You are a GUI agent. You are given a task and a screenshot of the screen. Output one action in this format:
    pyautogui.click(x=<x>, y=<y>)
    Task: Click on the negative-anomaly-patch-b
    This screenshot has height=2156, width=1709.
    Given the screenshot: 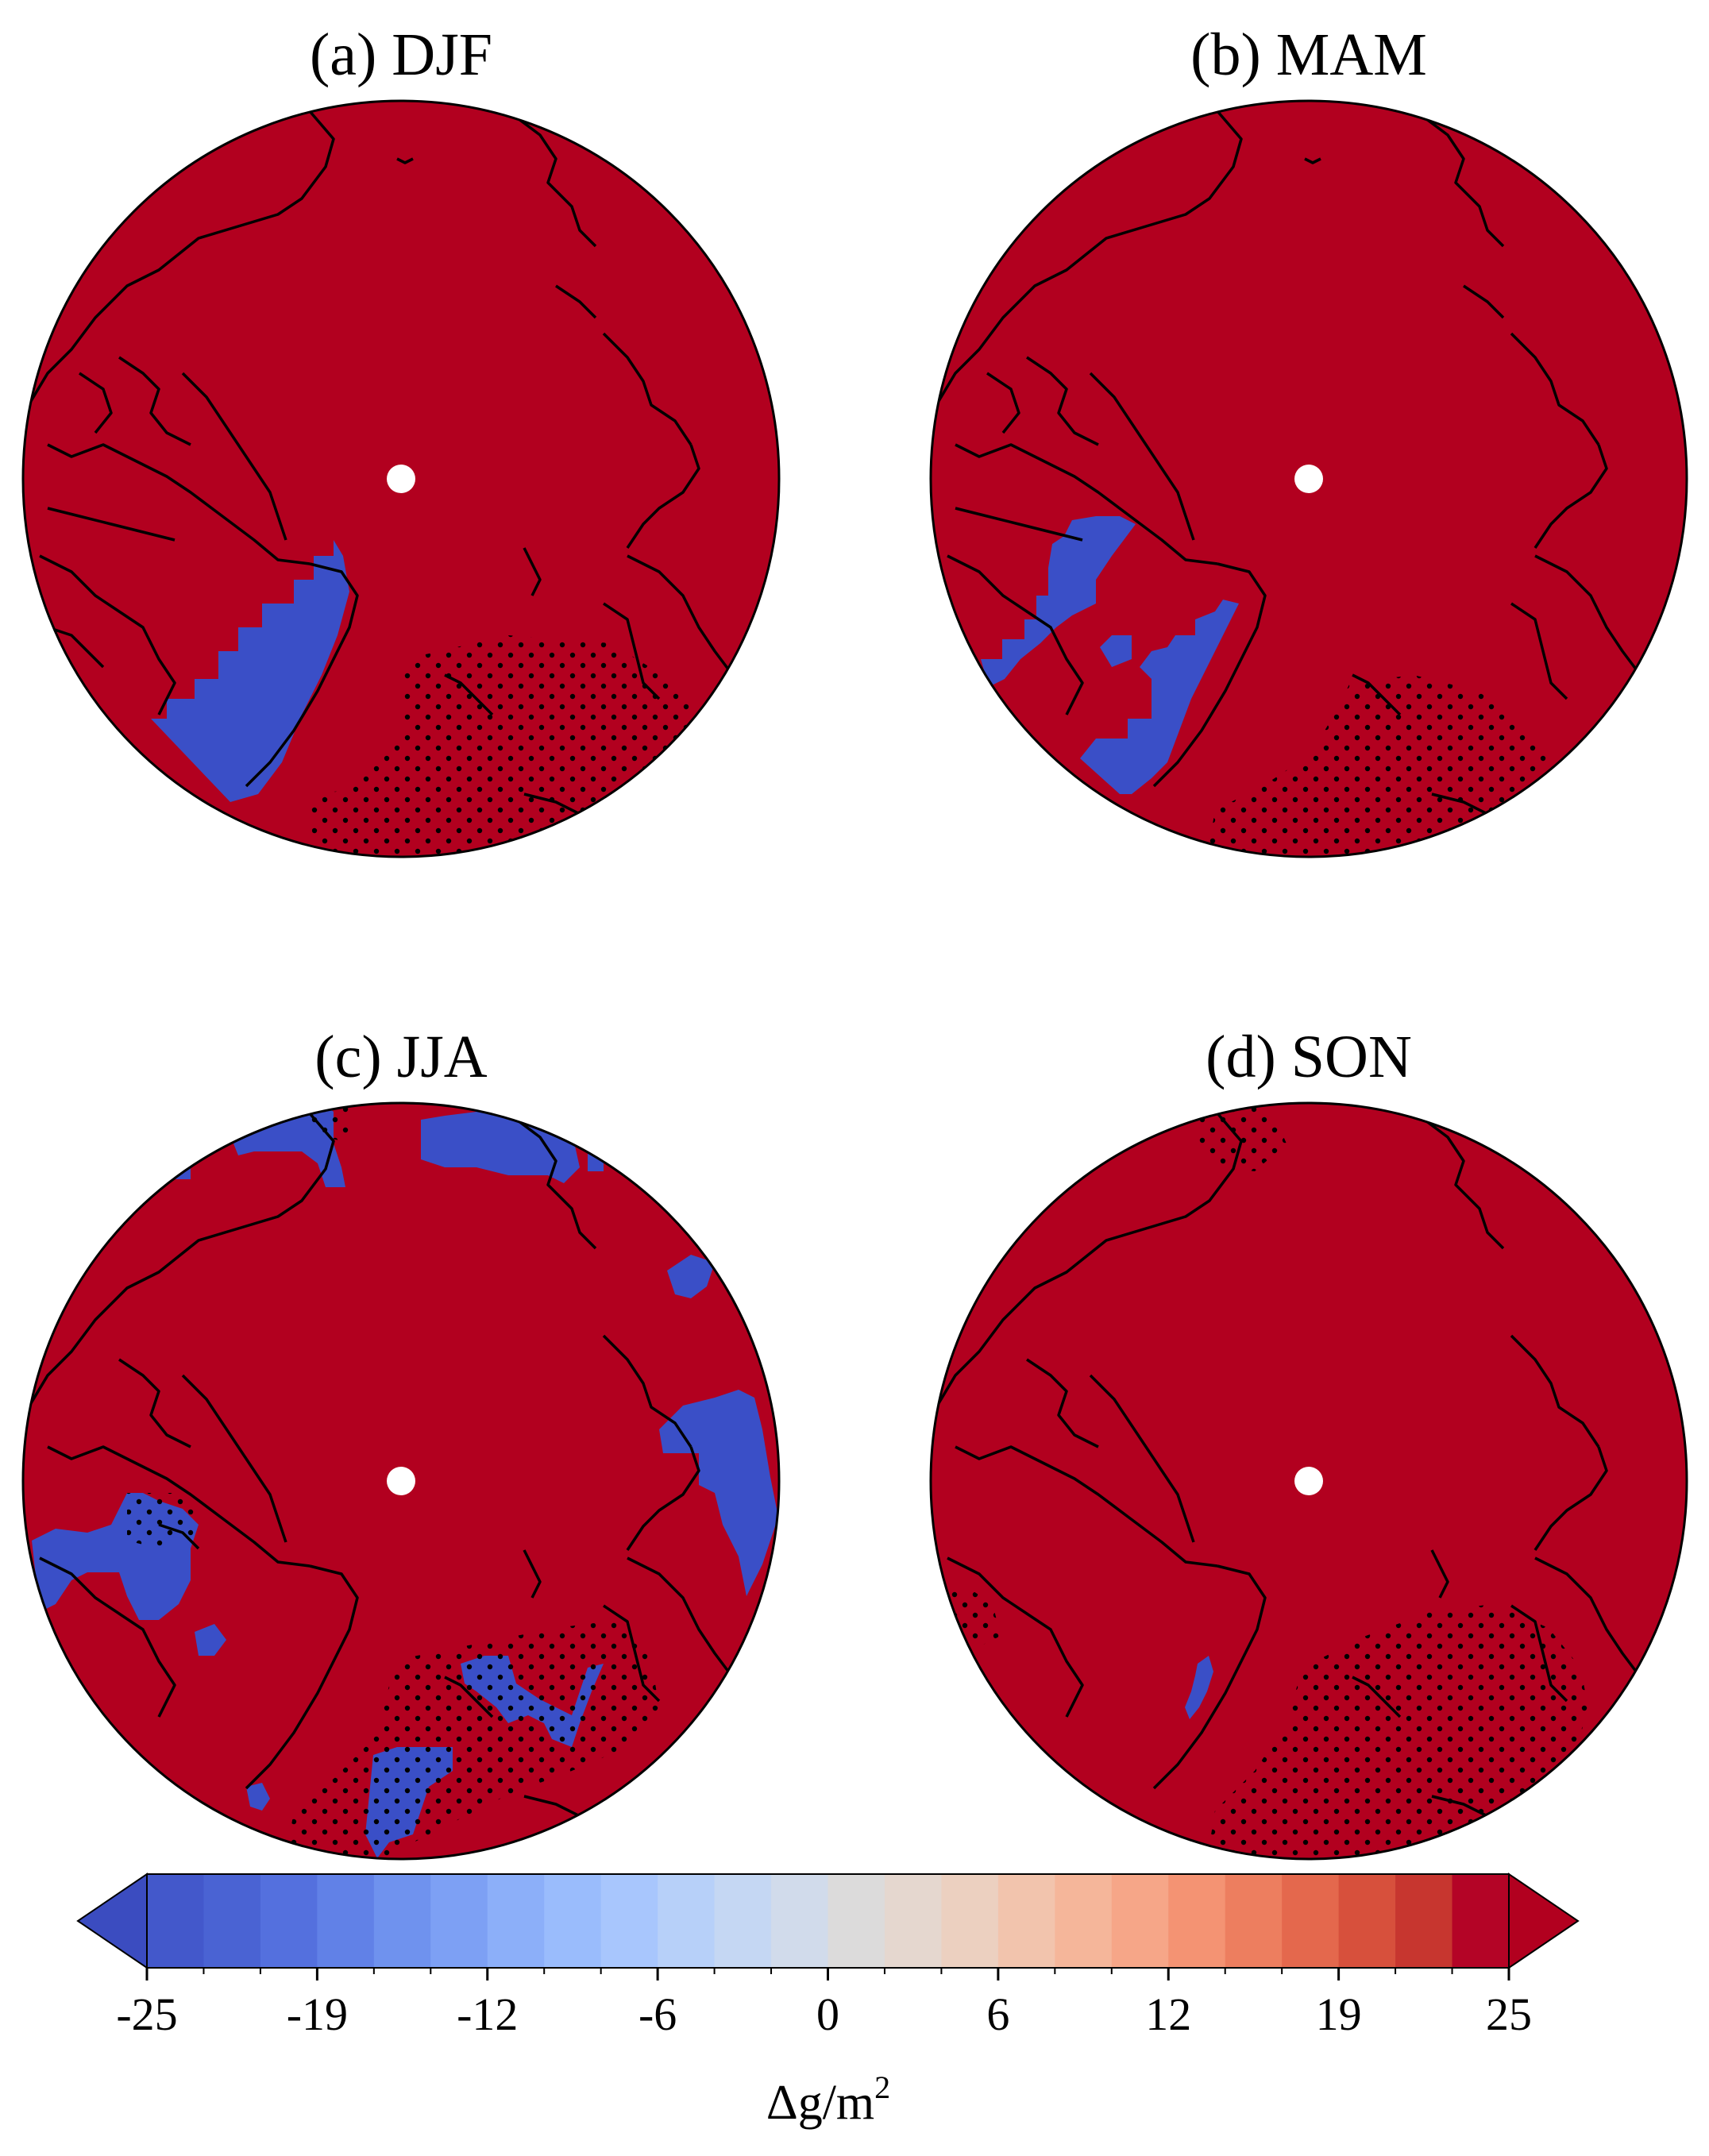 What is the action you would take?
    pyautogui.click(x=1116, y=651)
    